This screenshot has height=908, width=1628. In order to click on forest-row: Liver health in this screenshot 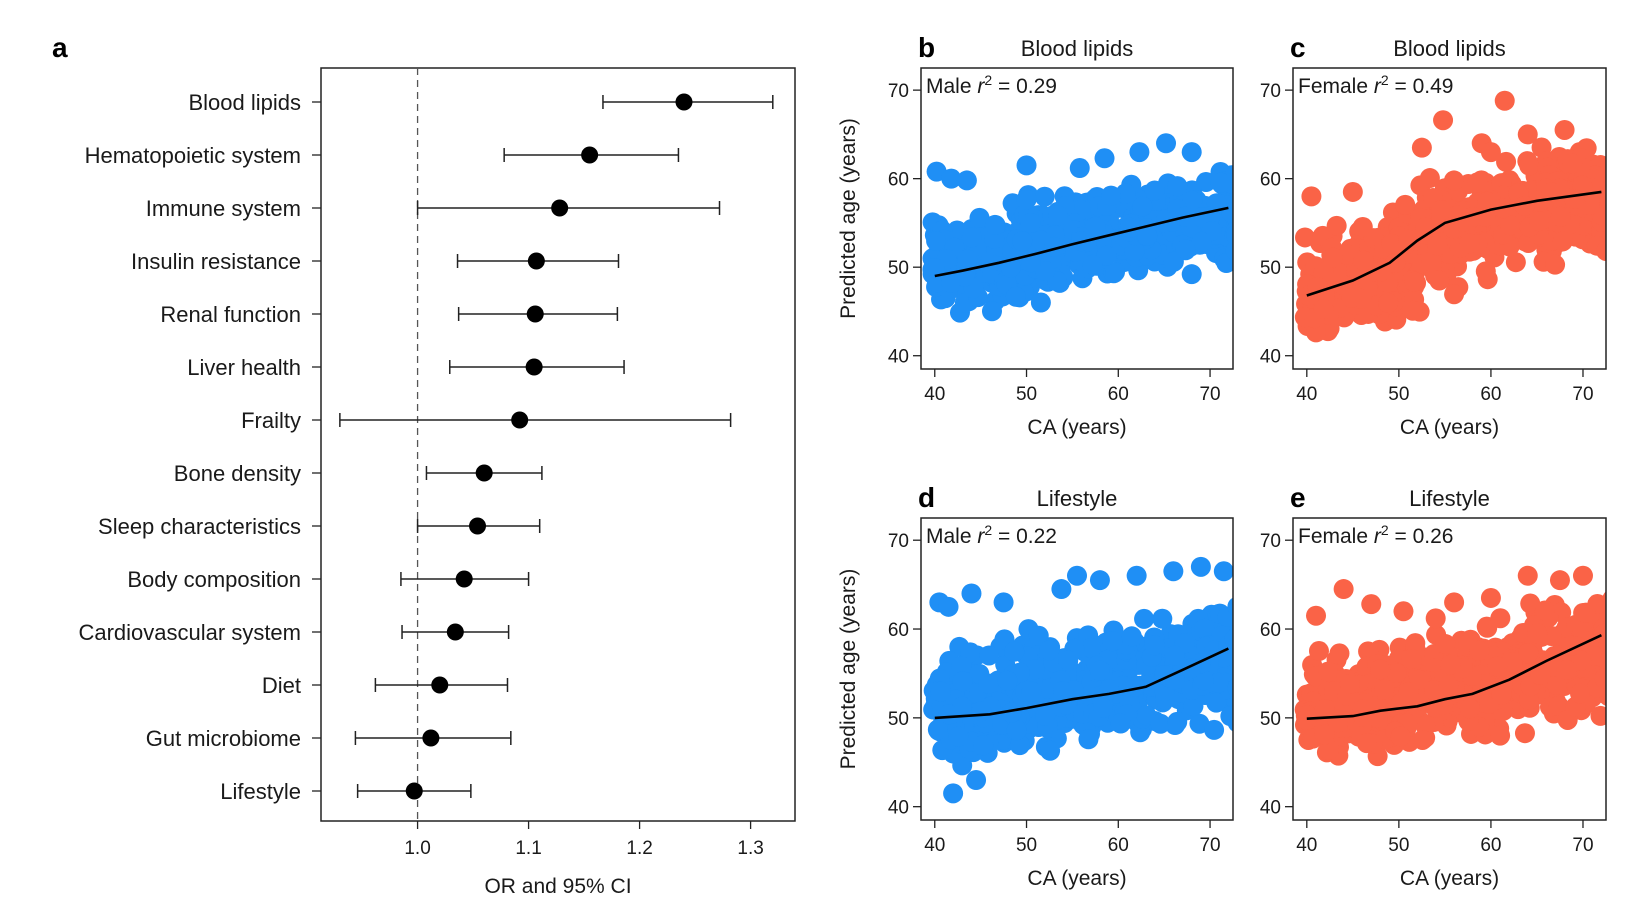, I will do `click(406, 367)`.